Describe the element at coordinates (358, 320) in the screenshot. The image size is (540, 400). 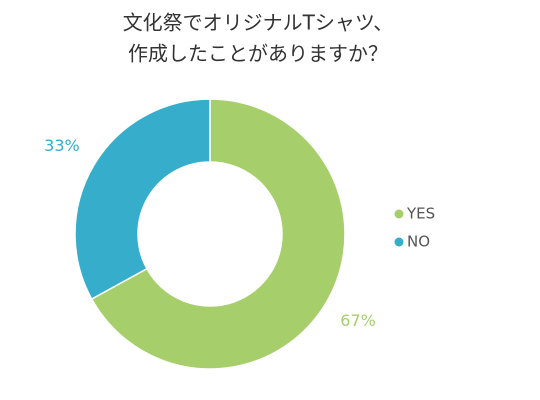
I see `value-label: 67%` at that location.